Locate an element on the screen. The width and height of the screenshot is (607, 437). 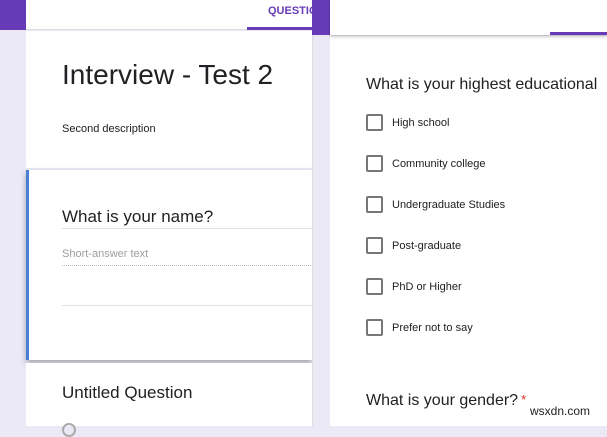
question-card: Untitled Question is located at coordinates (169, 400).